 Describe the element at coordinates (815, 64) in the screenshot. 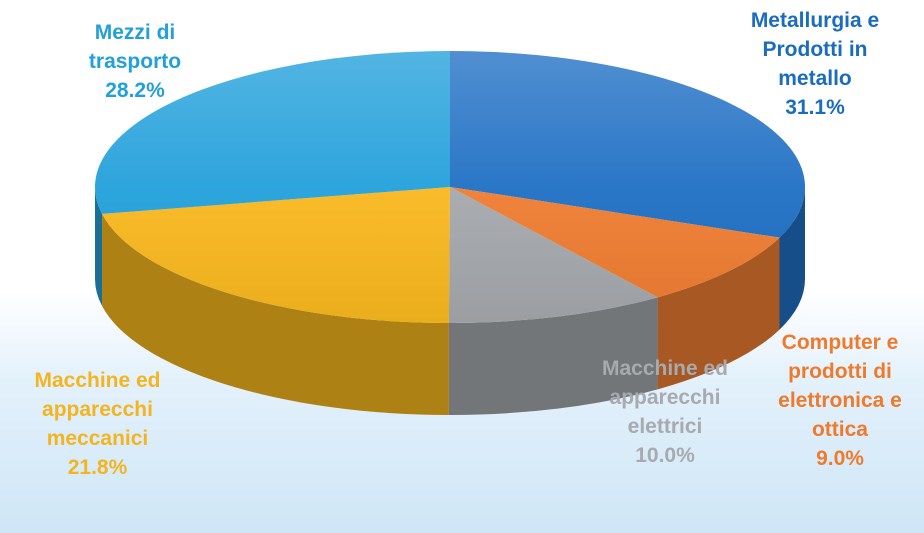

I see `slice-label-metallurgia: Metallurgia e Prodotti in metallo 31.1%` at that location.